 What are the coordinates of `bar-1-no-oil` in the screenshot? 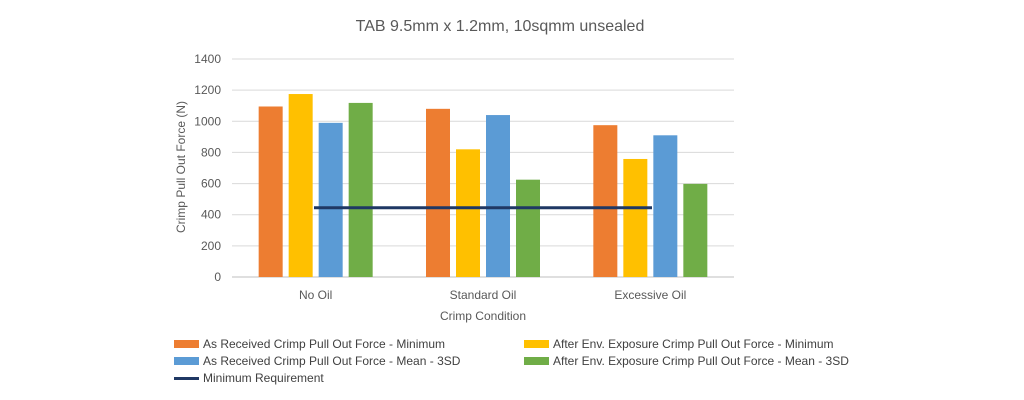 It's located at (270, 191).